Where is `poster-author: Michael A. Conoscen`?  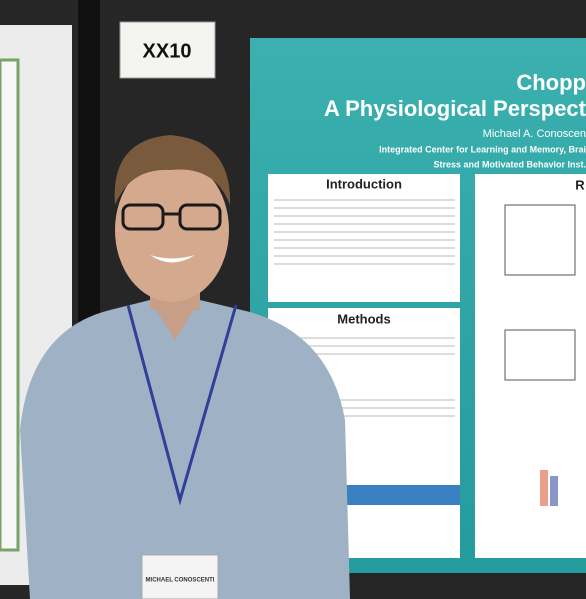
poster-author: Michael A. Conoscen is located at coordinates (534, 134).